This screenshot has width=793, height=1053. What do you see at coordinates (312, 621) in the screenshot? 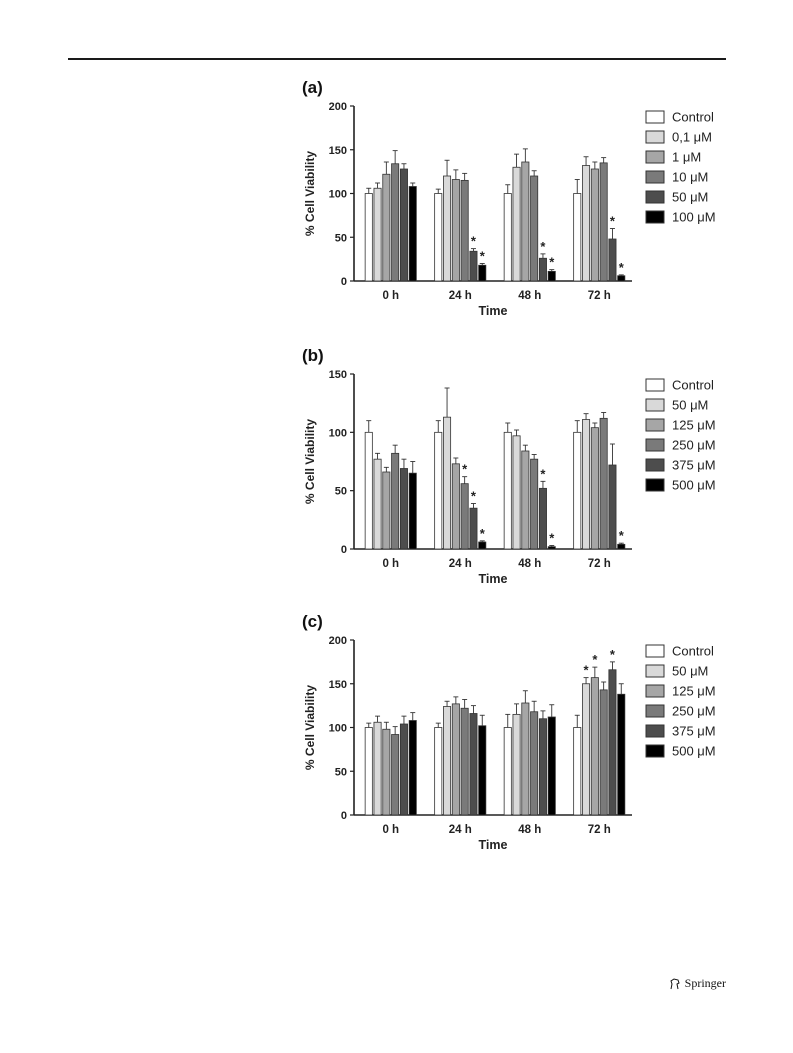
I see `panel-label: (c)` at bounding box center [312, 621].